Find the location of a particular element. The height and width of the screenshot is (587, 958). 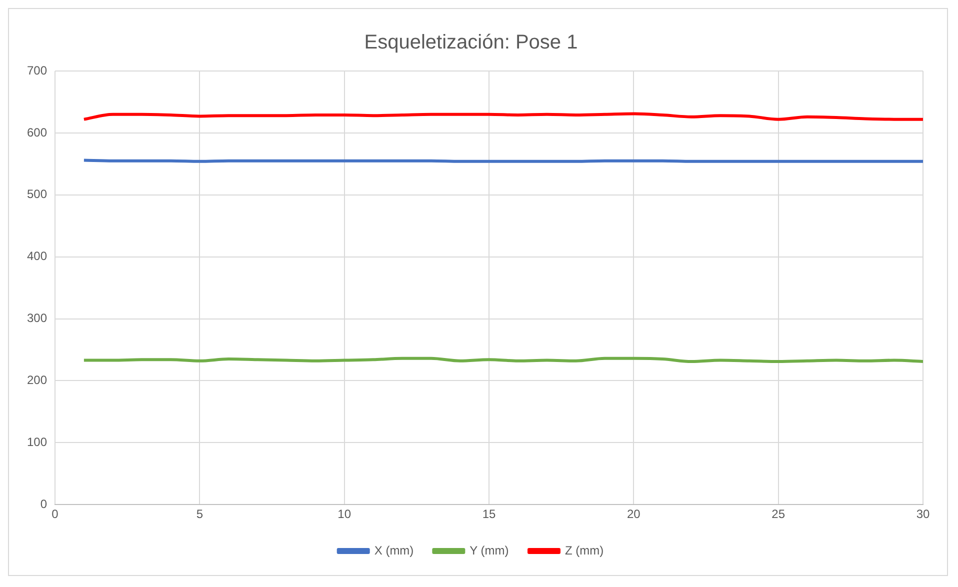

x-tick-label: 25 is located at coordinates (779, 514).